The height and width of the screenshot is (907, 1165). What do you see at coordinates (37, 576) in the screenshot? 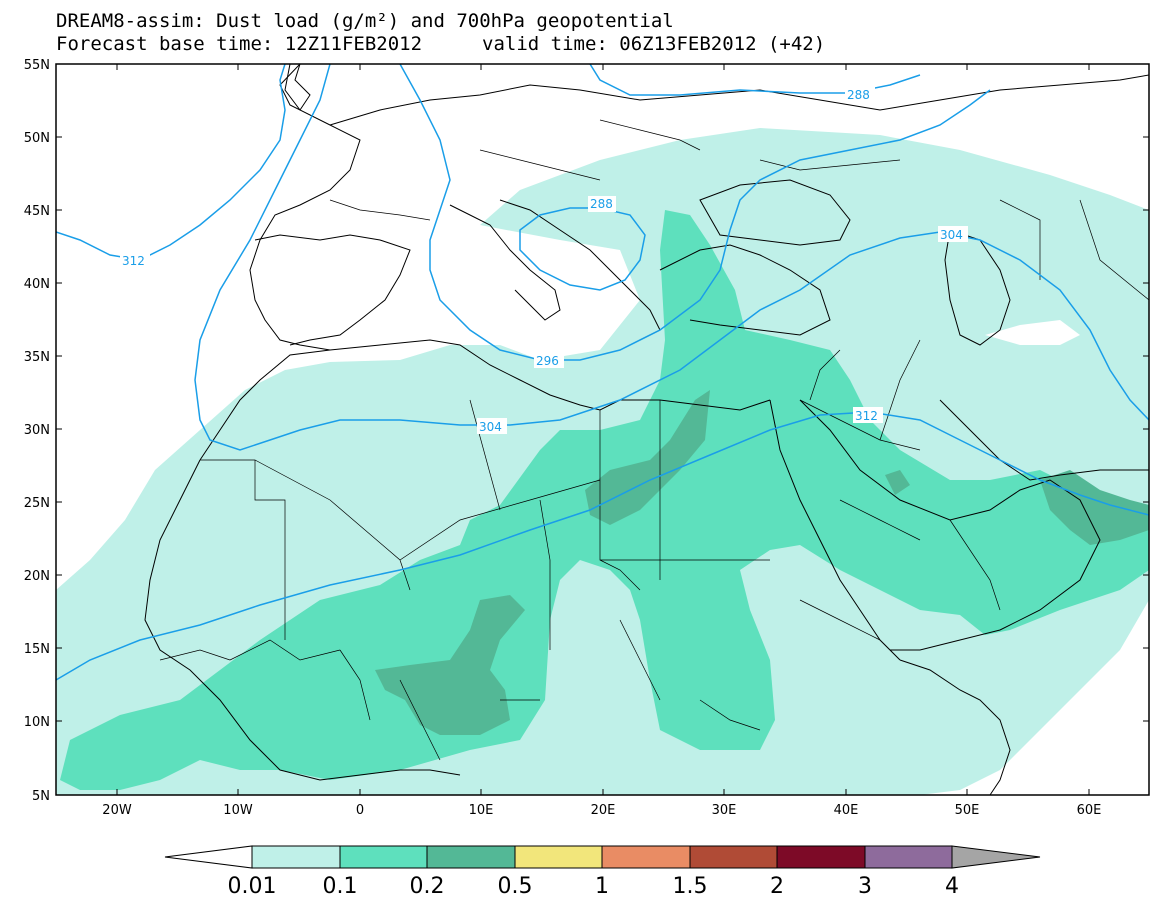
I see `lat-label-20n: 20N` at bounding box center [37, 576].